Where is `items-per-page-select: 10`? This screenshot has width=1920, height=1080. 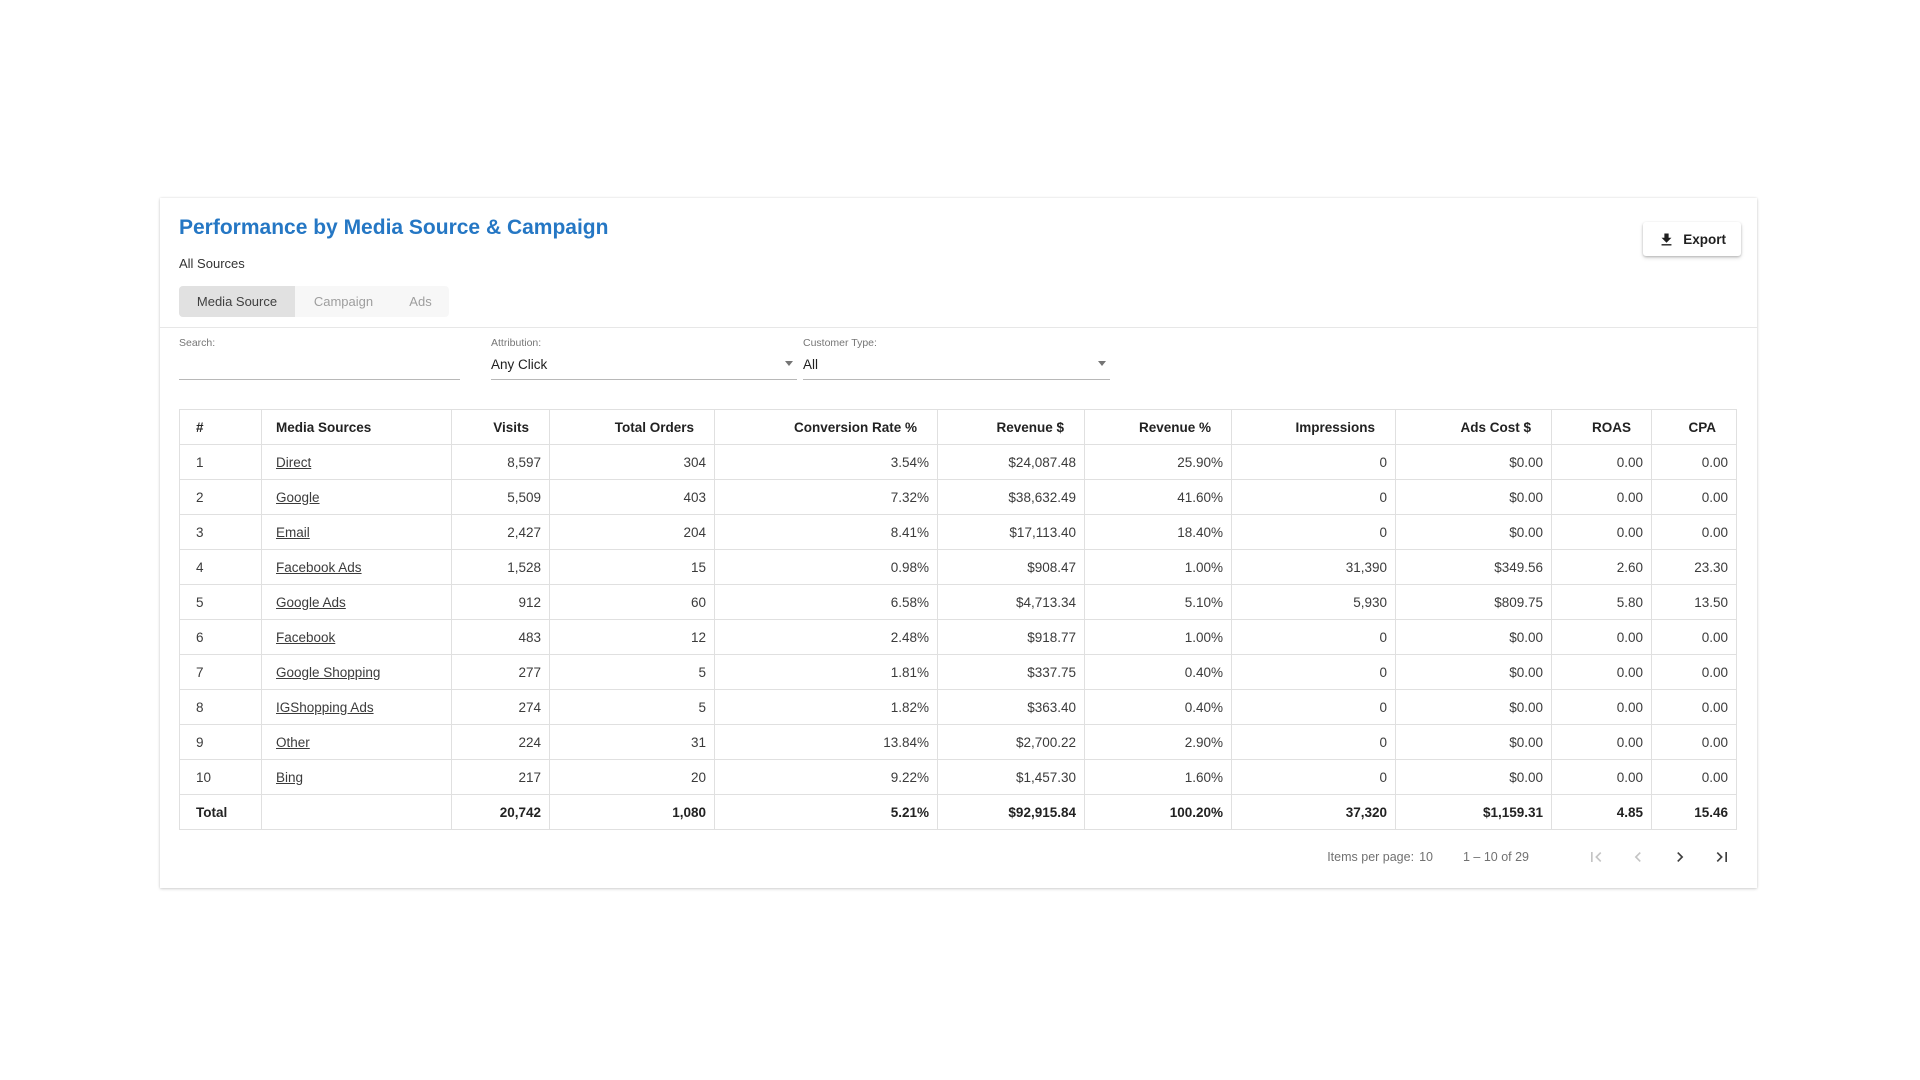 items-per-page-select: 10 is located at coordinates (1426, 857).